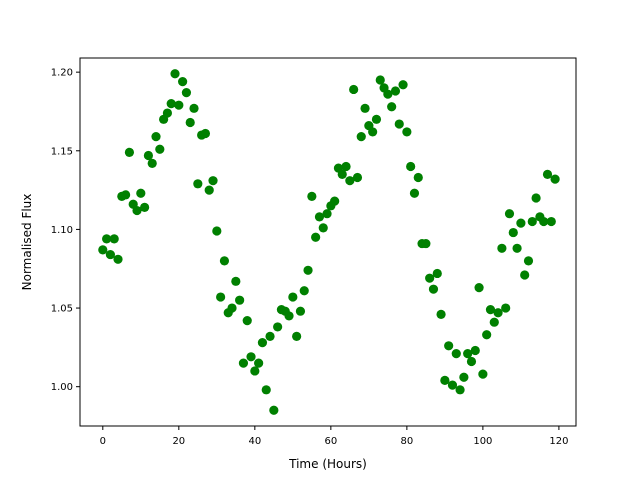  I want to click on x-tick-label: 20, so click(178, 441).